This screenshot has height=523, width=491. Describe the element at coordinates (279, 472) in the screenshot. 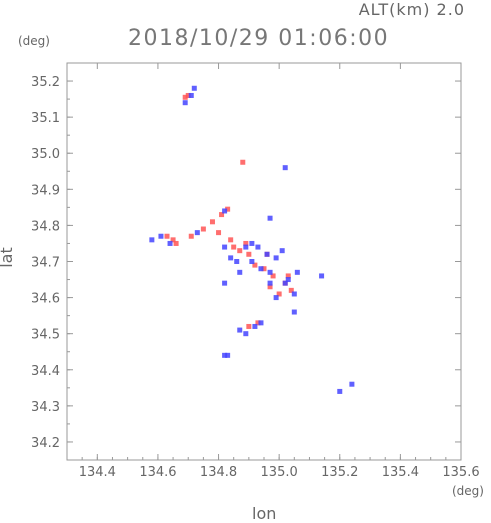

I see `x-tick-label: 135.0` at that location.